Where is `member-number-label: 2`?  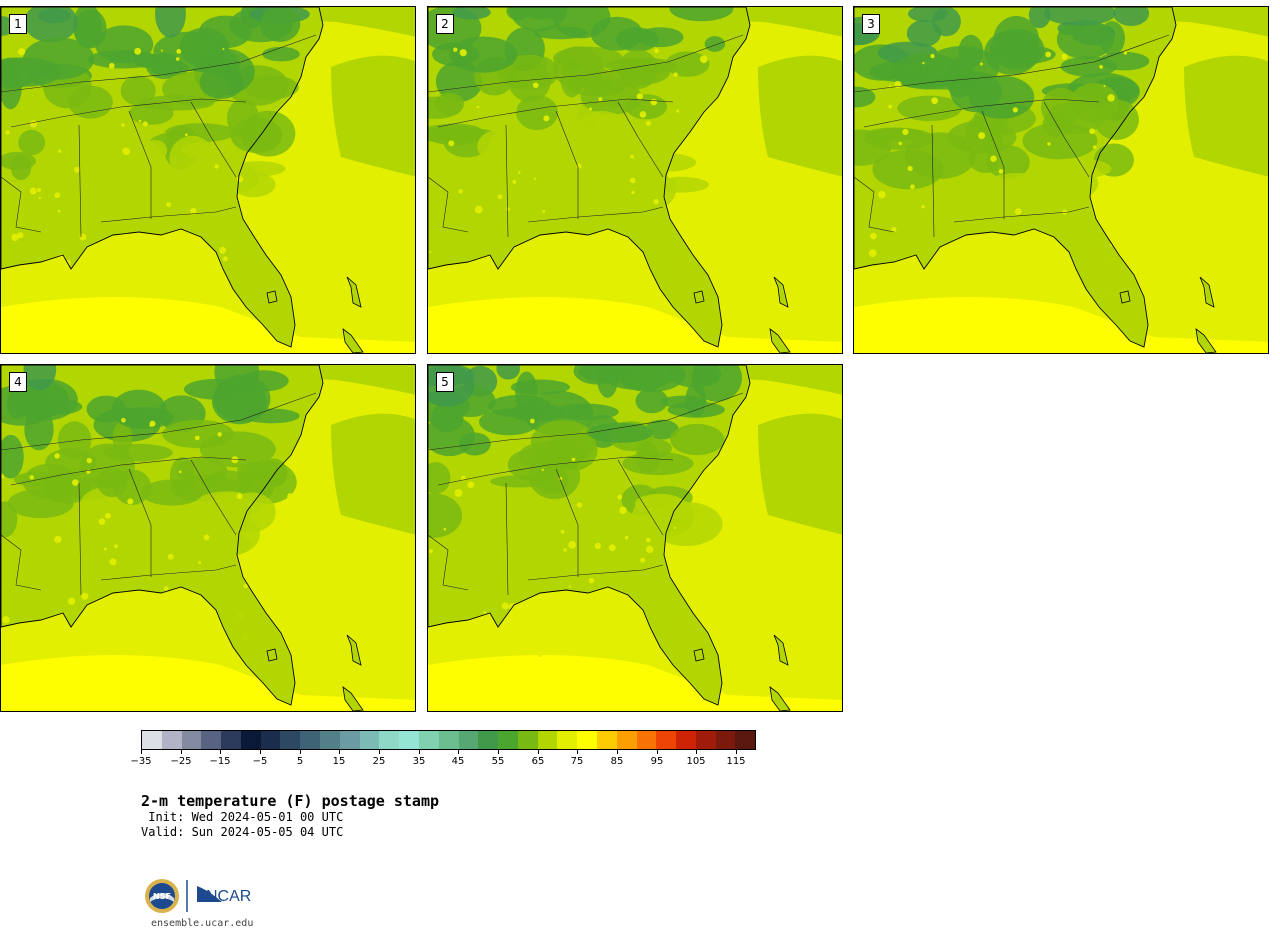 member-number-label: 2 is located at coordinates (445, 24).